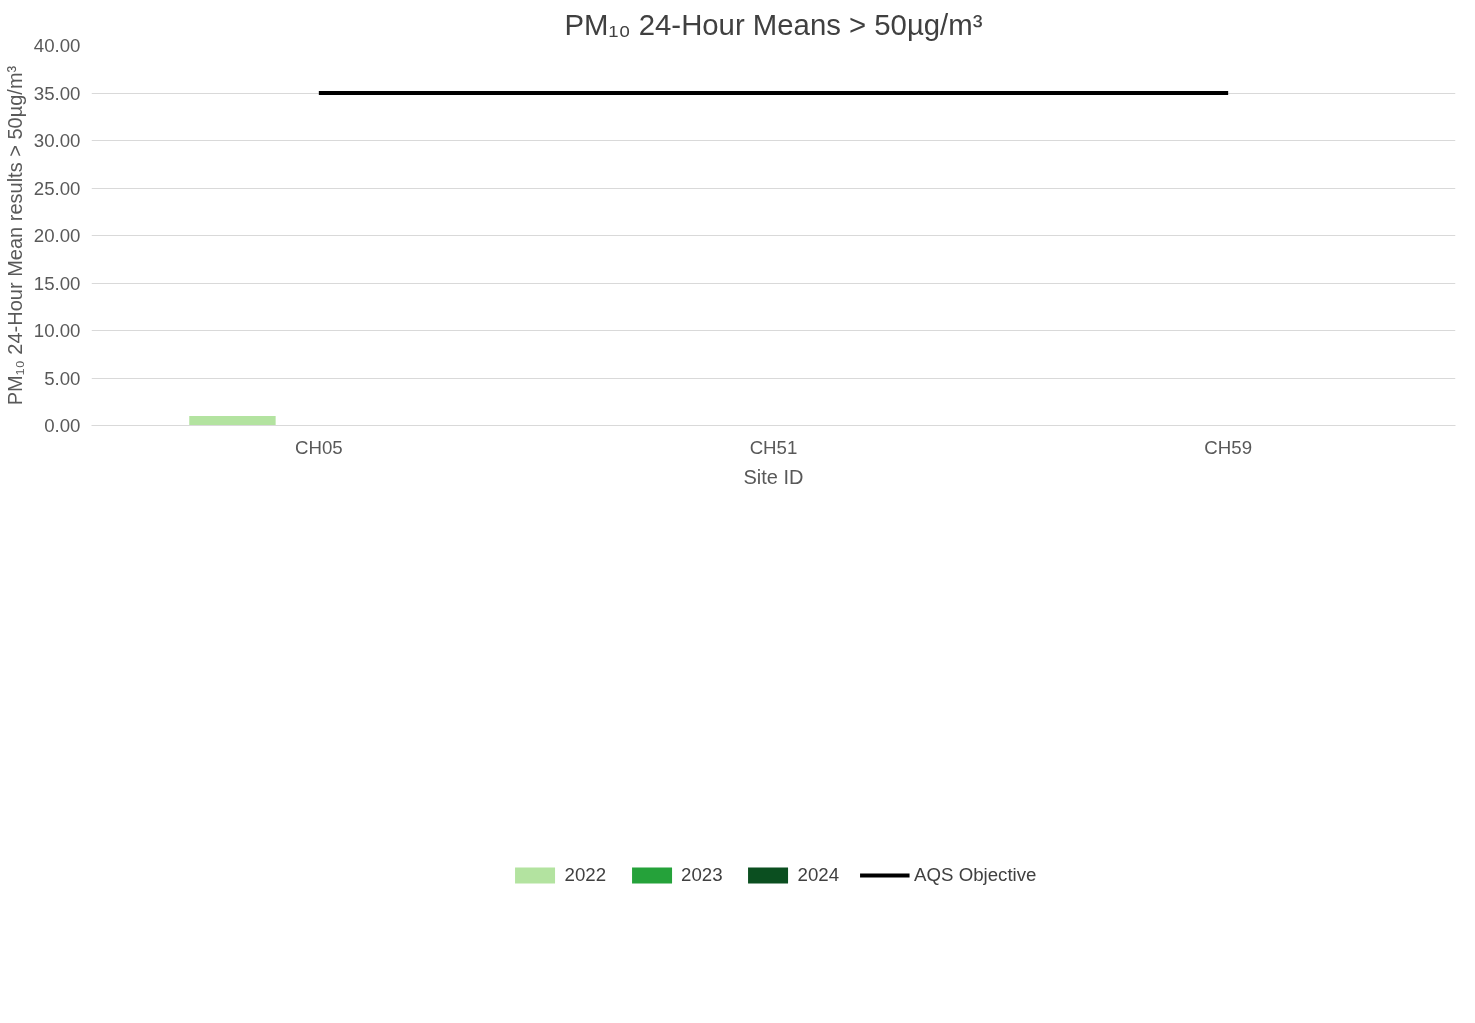 The width and height of the screenshot is (1475, 1023). Describe the element at coordinates (773, 24) in the screenshot. I see `chart-title: PM₁₀ 24-Hour Means > 50µg/m³` at that location.